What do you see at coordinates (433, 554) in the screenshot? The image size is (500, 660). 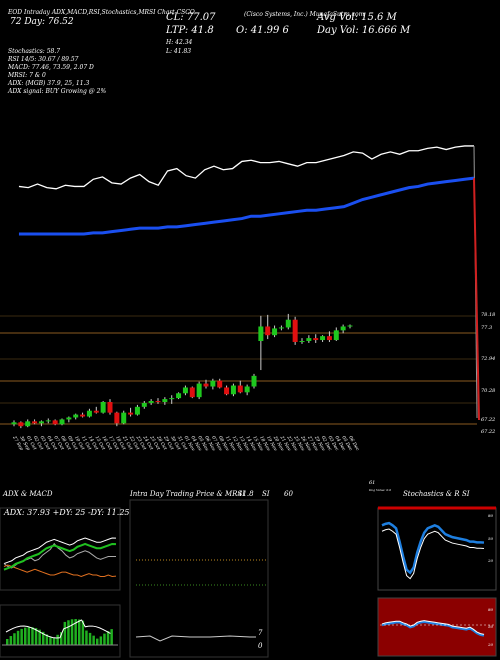 I see `stochastics-signal-line` at bounding box center [433, 554].